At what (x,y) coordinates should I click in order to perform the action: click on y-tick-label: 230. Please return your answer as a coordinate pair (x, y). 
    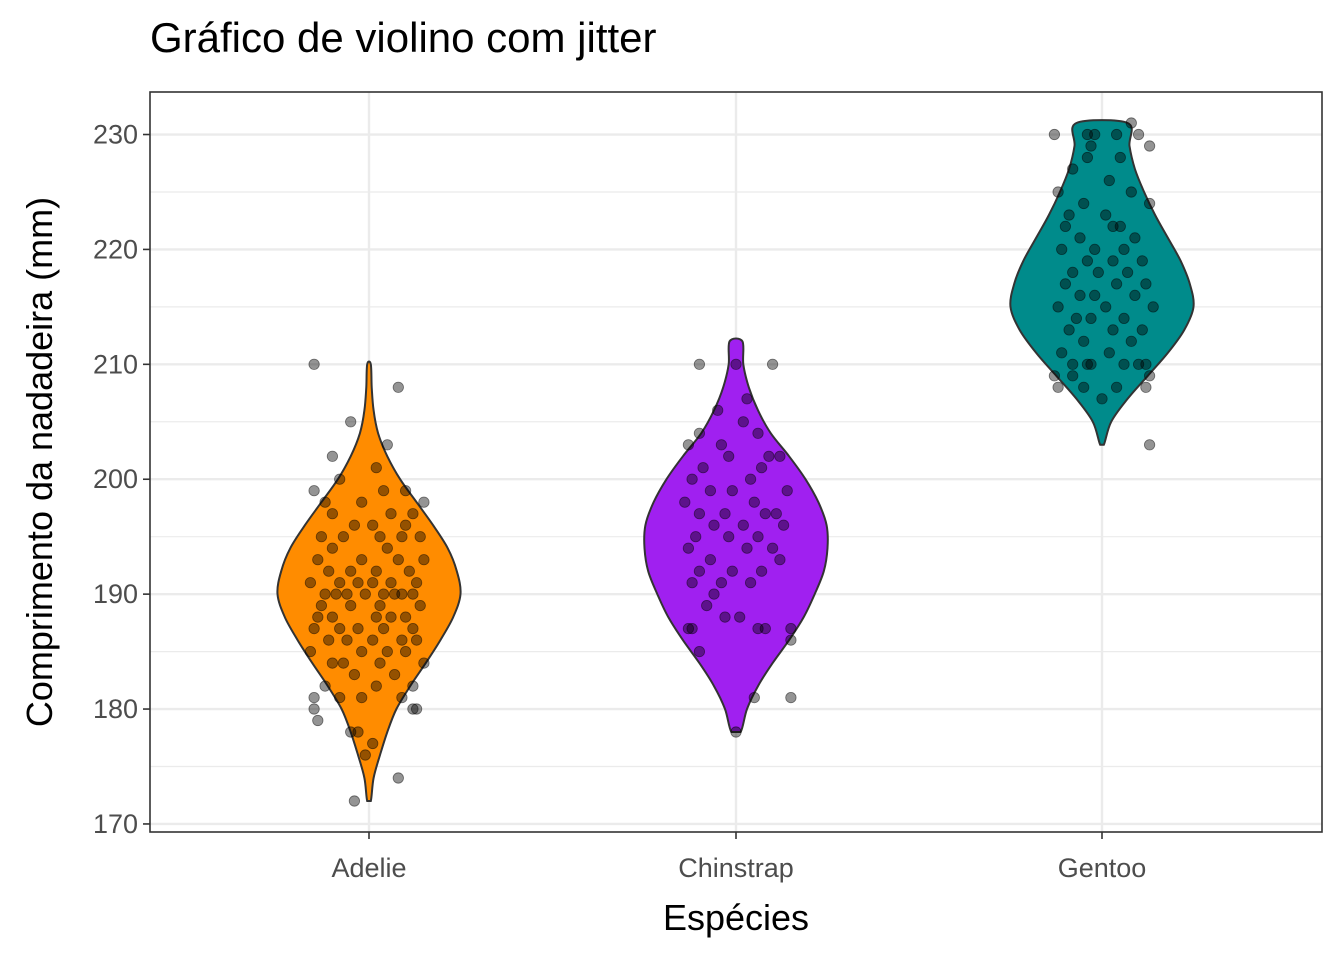
    Looking at the image, I should click on (115, 135).